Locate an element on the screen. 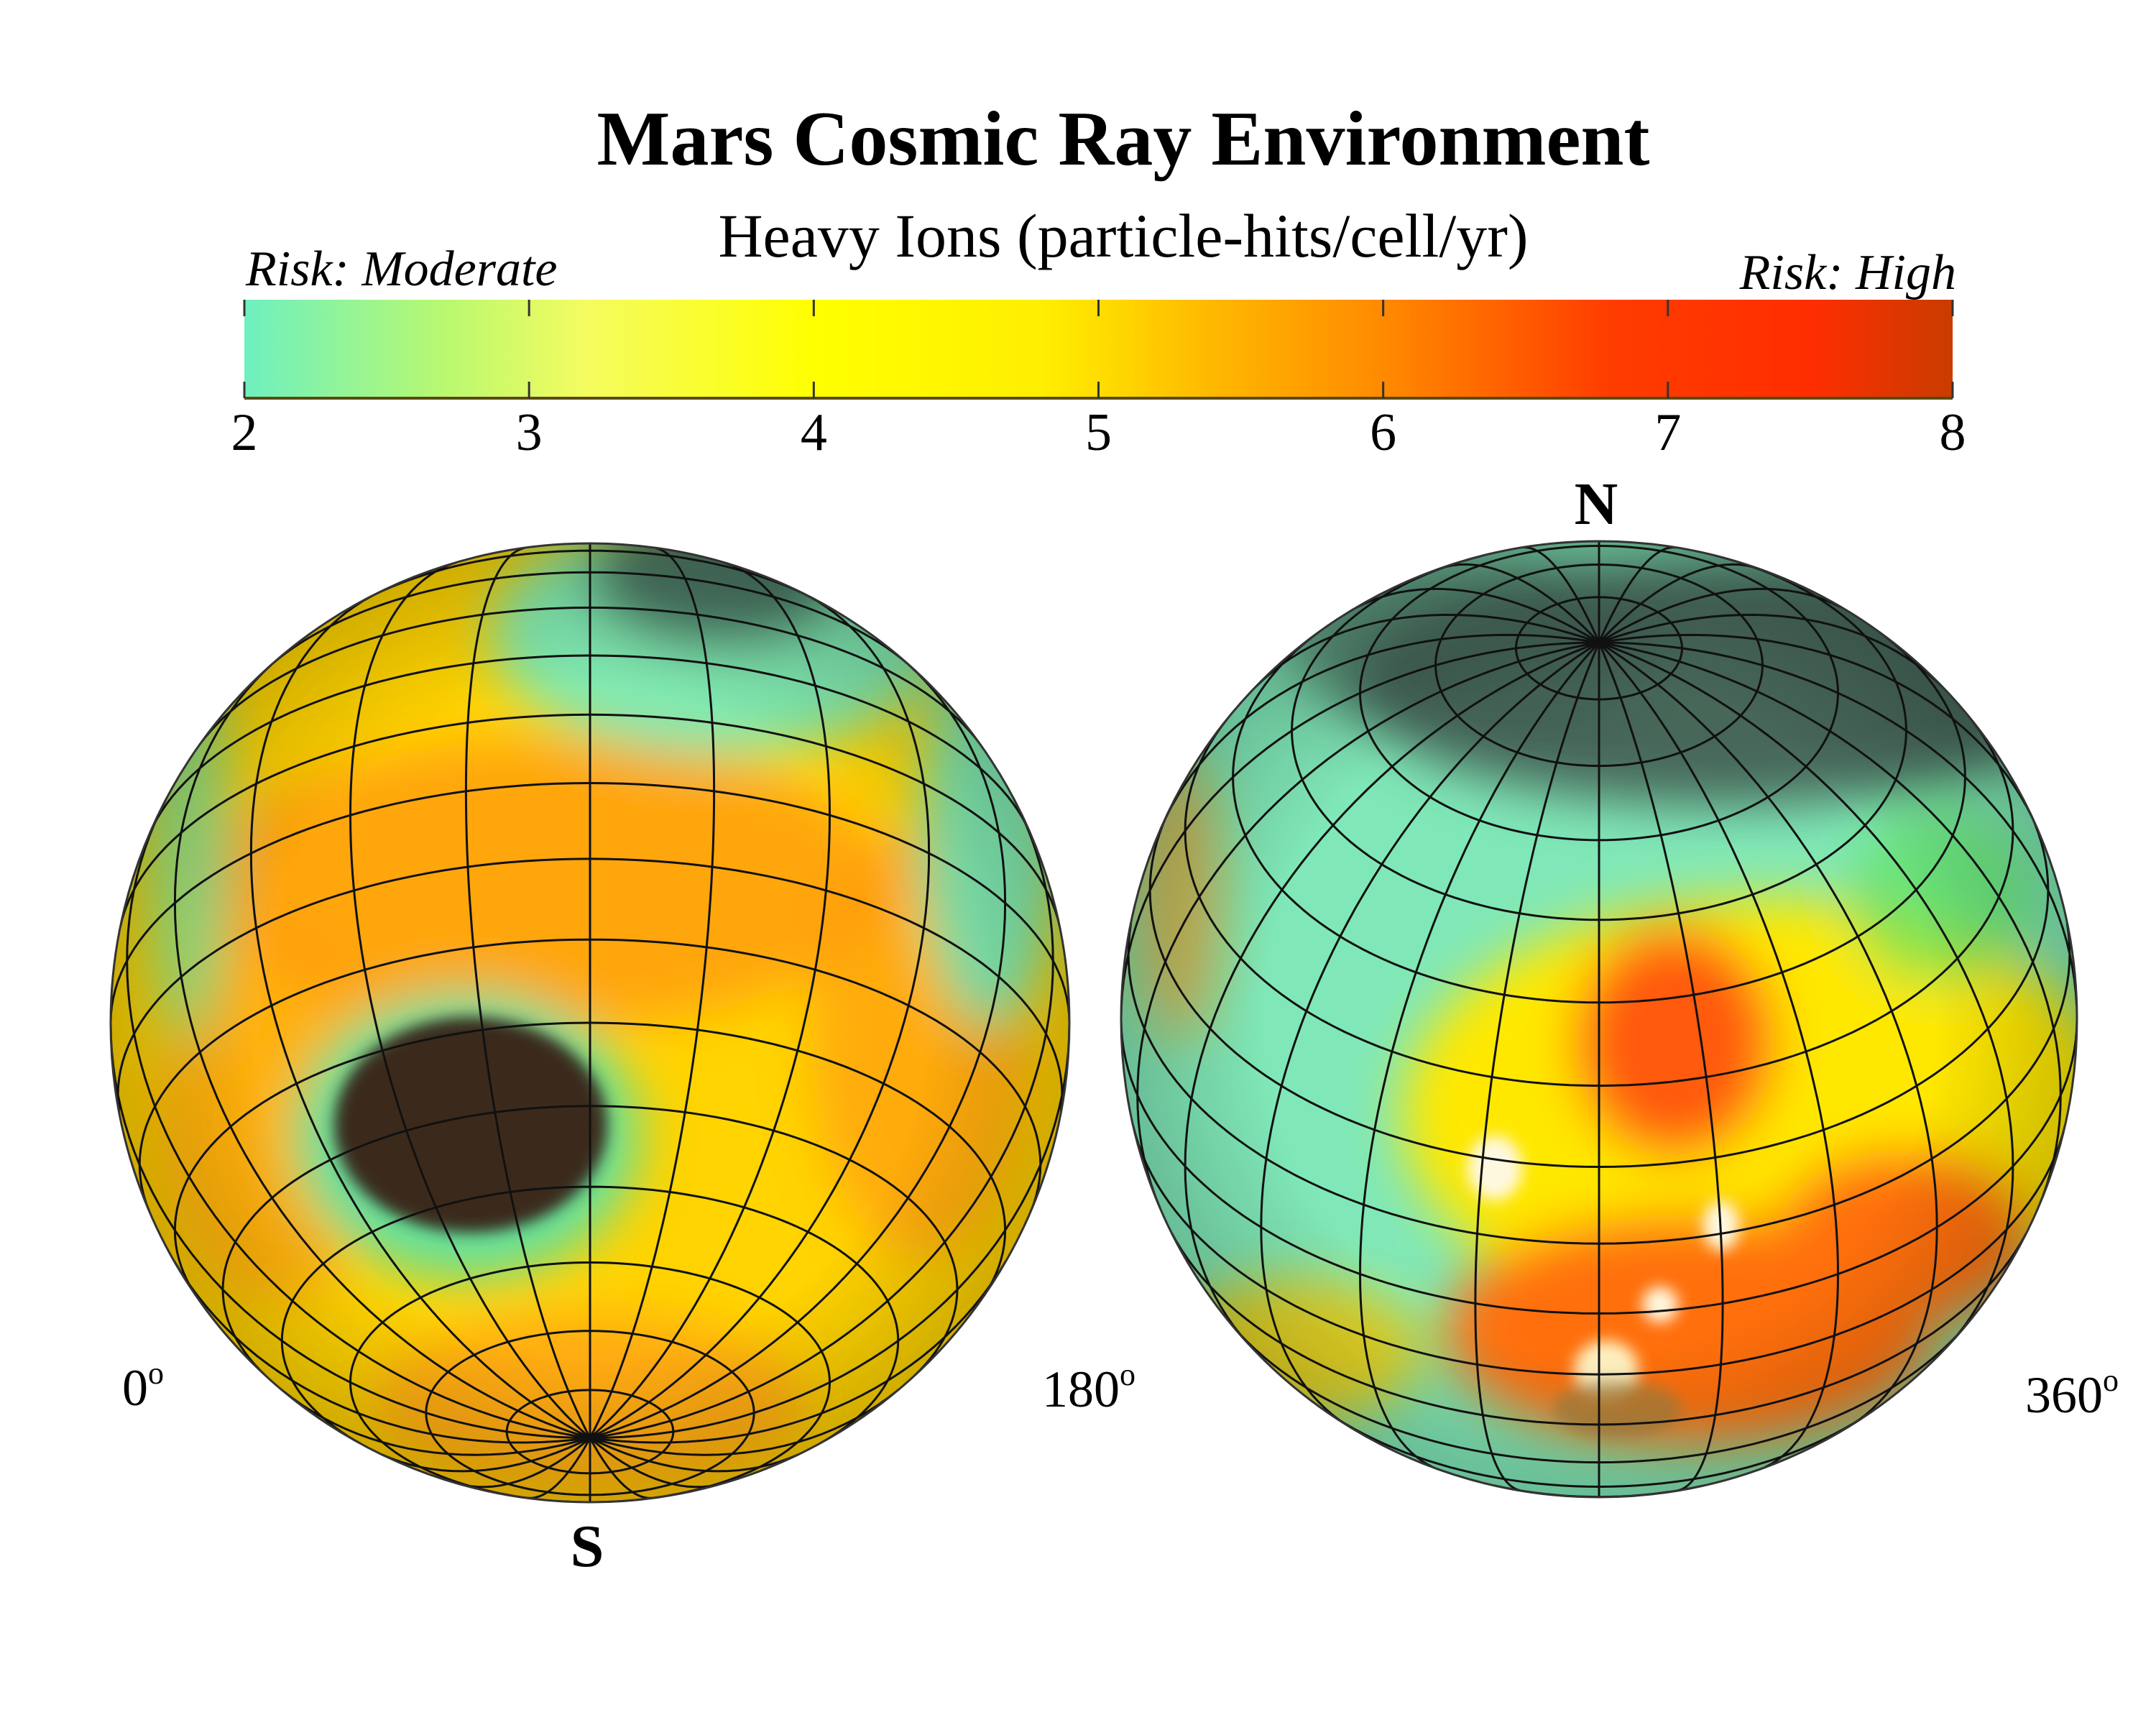 The width and height of the screenshot is (2156, 1725). longitude-label-360: 360o is located at coordinates (2072, 1394).